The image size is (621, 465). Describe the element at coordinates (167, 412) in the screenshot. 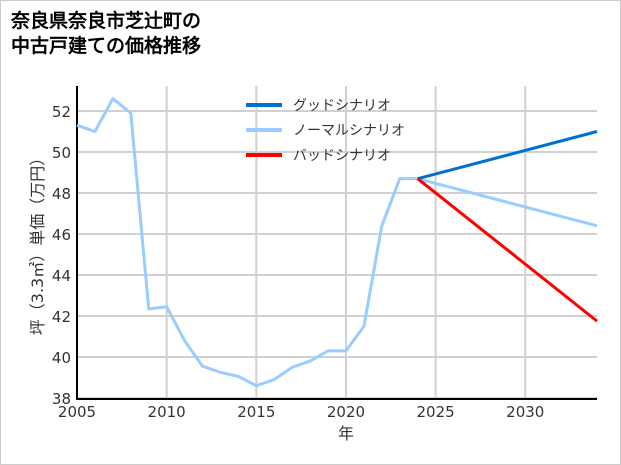

I see `x-tick-label: 2010` at that location.